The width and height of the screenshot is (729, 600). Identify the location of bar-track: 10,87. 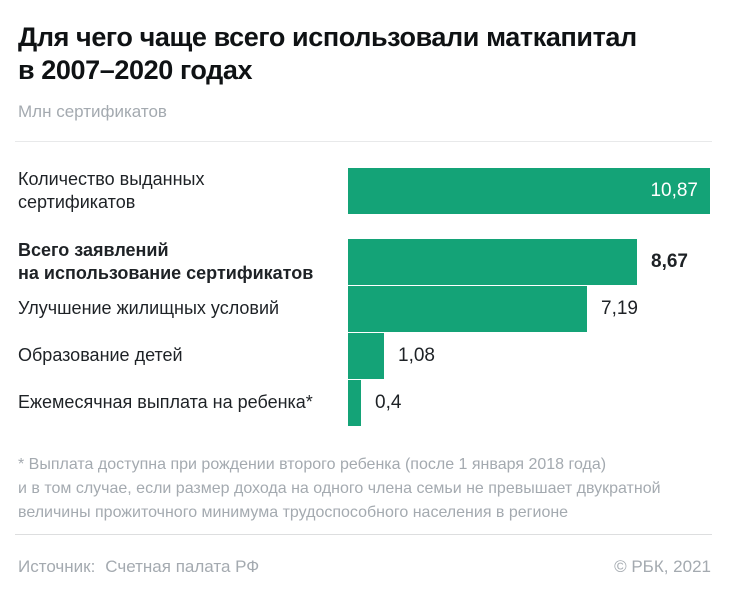
(538, 190).